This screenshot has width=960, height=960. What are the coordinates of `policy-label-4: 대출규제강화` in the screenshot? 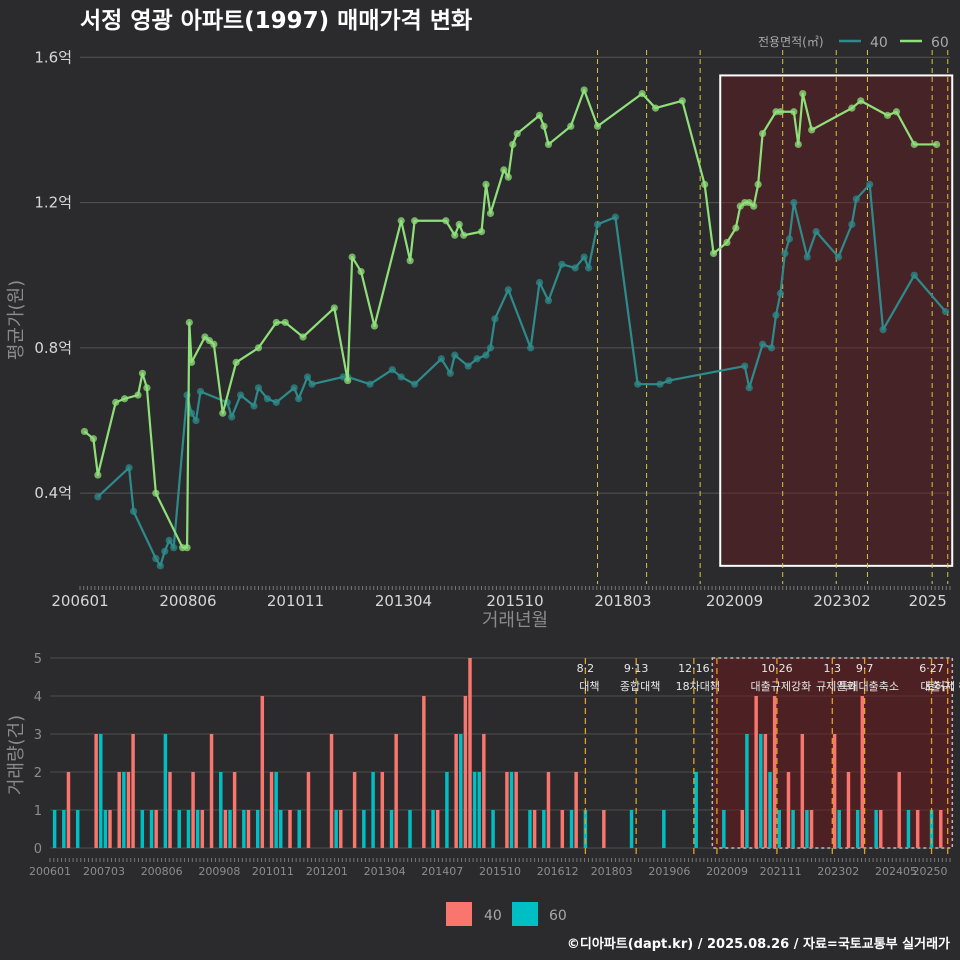 It's located at (781, 686).